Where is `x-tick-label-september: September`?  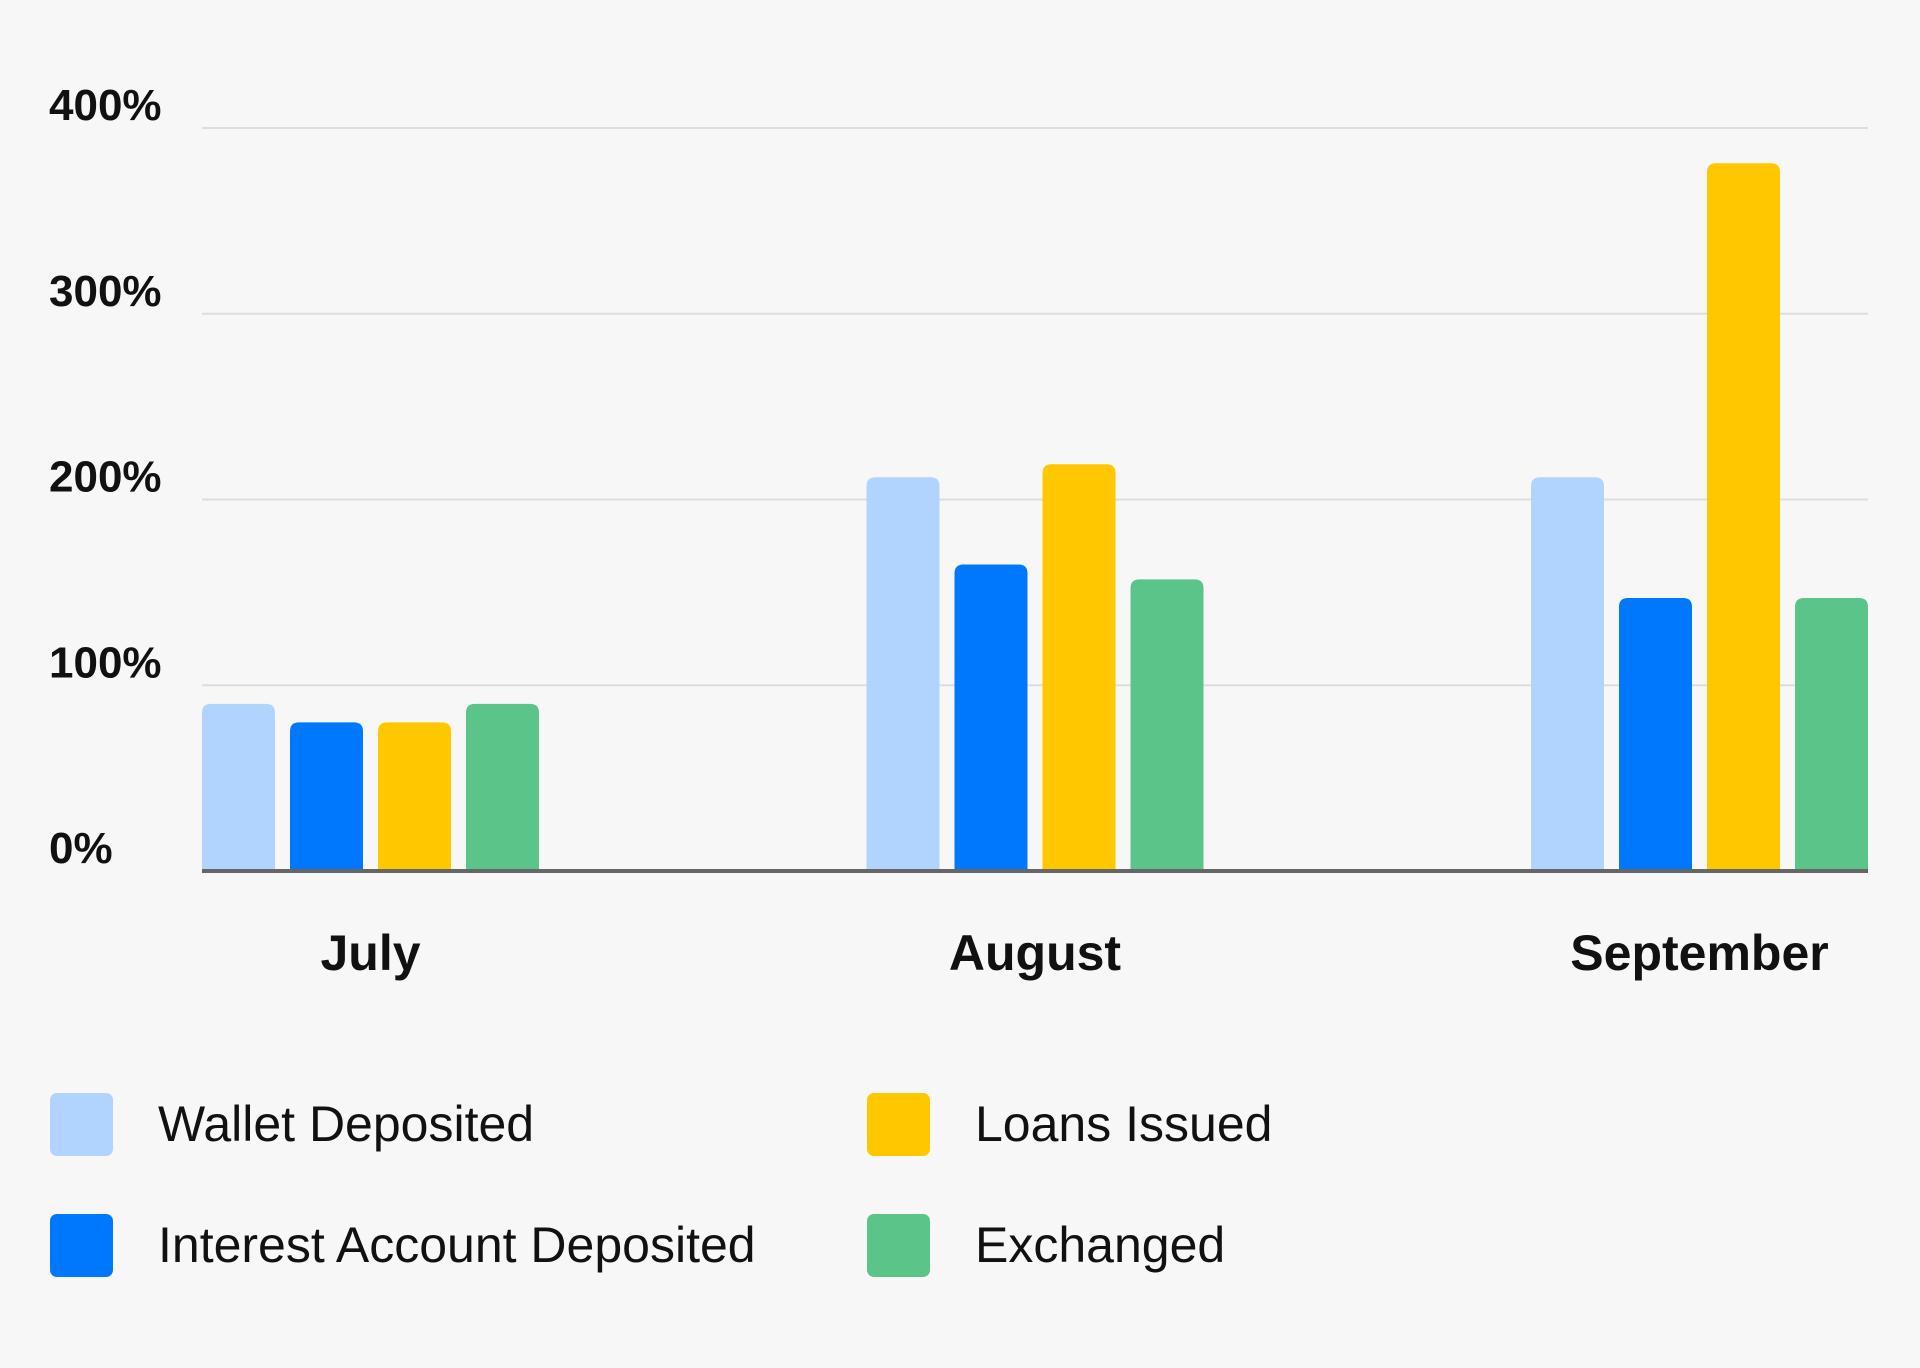
x-tick-label-september: September is located at coordinates (1699, 953).